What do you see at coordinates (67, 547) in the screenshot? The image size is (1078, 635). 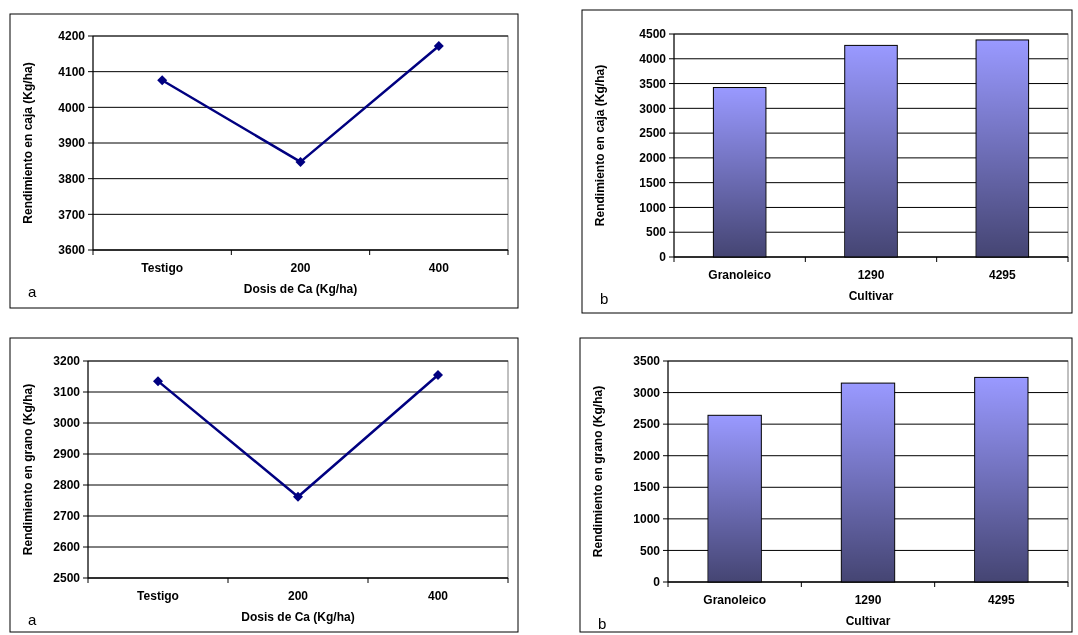 I see `y-tick-label: 2600` at bounding box center [67, 547].